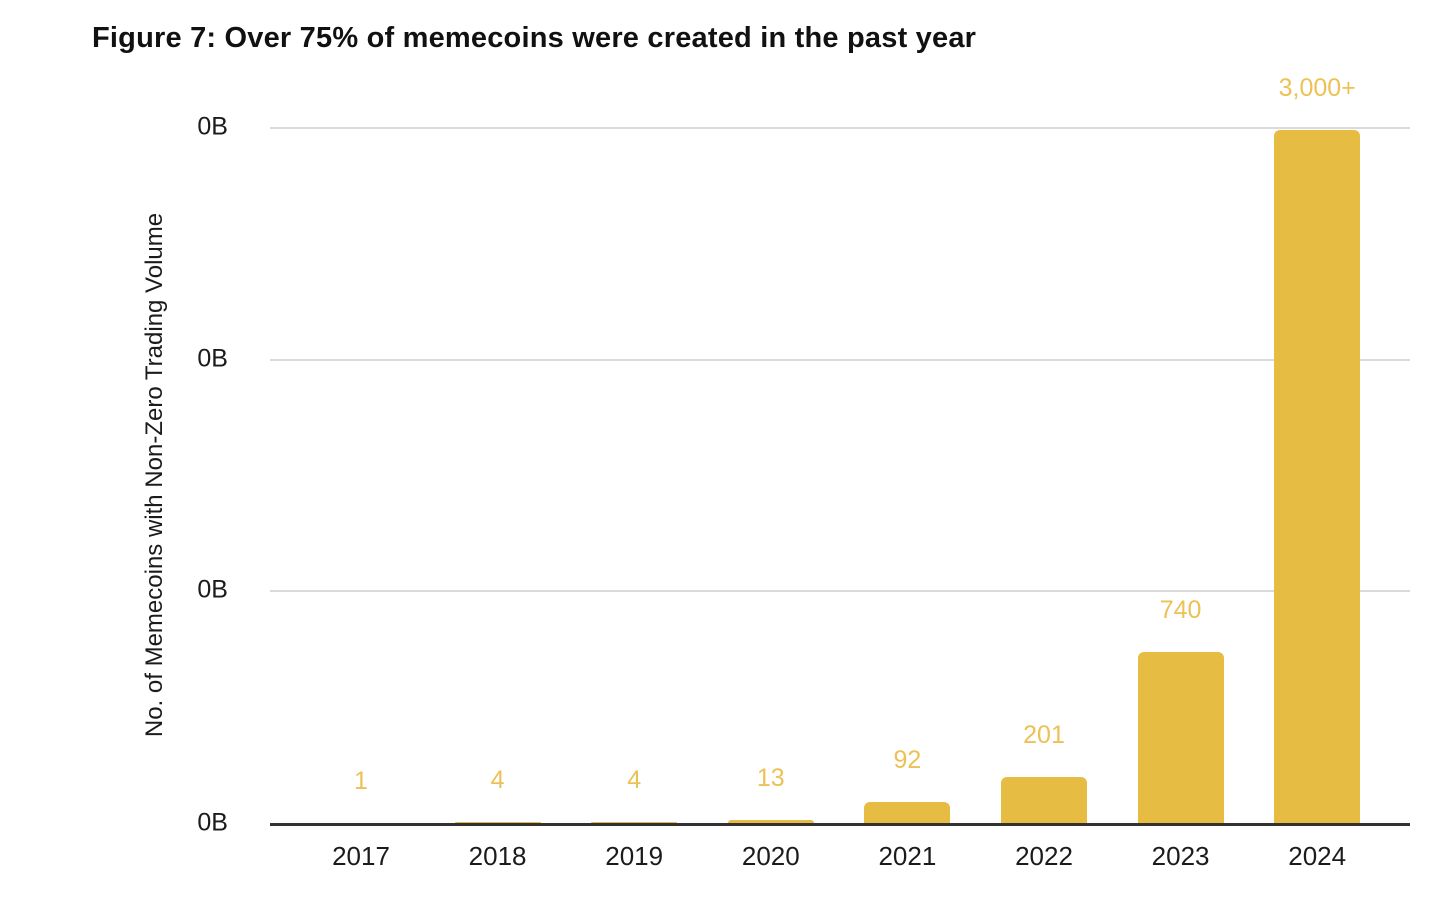 This screenshot has width=1437, height=905. Describe the element at coordinates (840, 824) in the screenshot. I see `x-axis-baseline` at that location.